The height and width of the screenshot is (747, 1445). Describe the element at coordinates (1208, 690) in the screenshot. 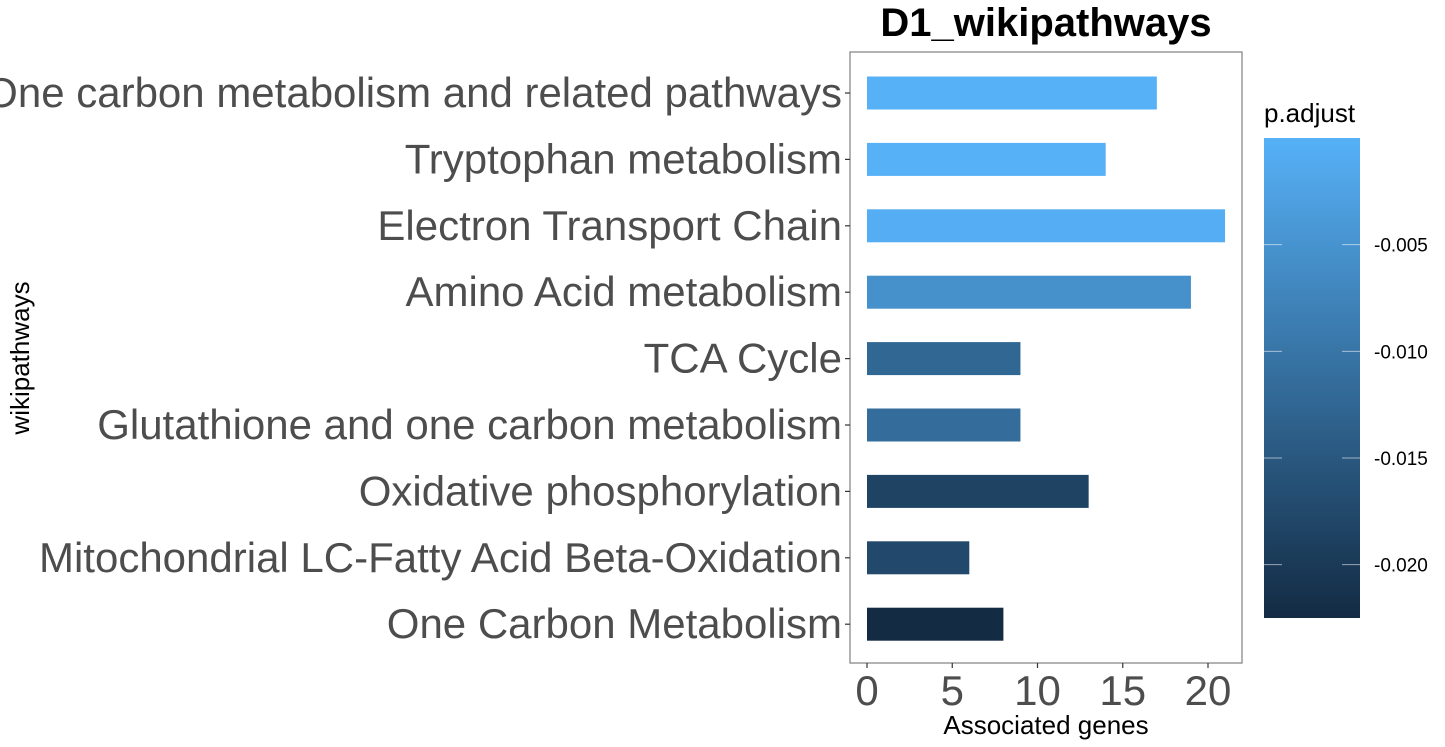

I see `x-tick-label: 20` at that location.